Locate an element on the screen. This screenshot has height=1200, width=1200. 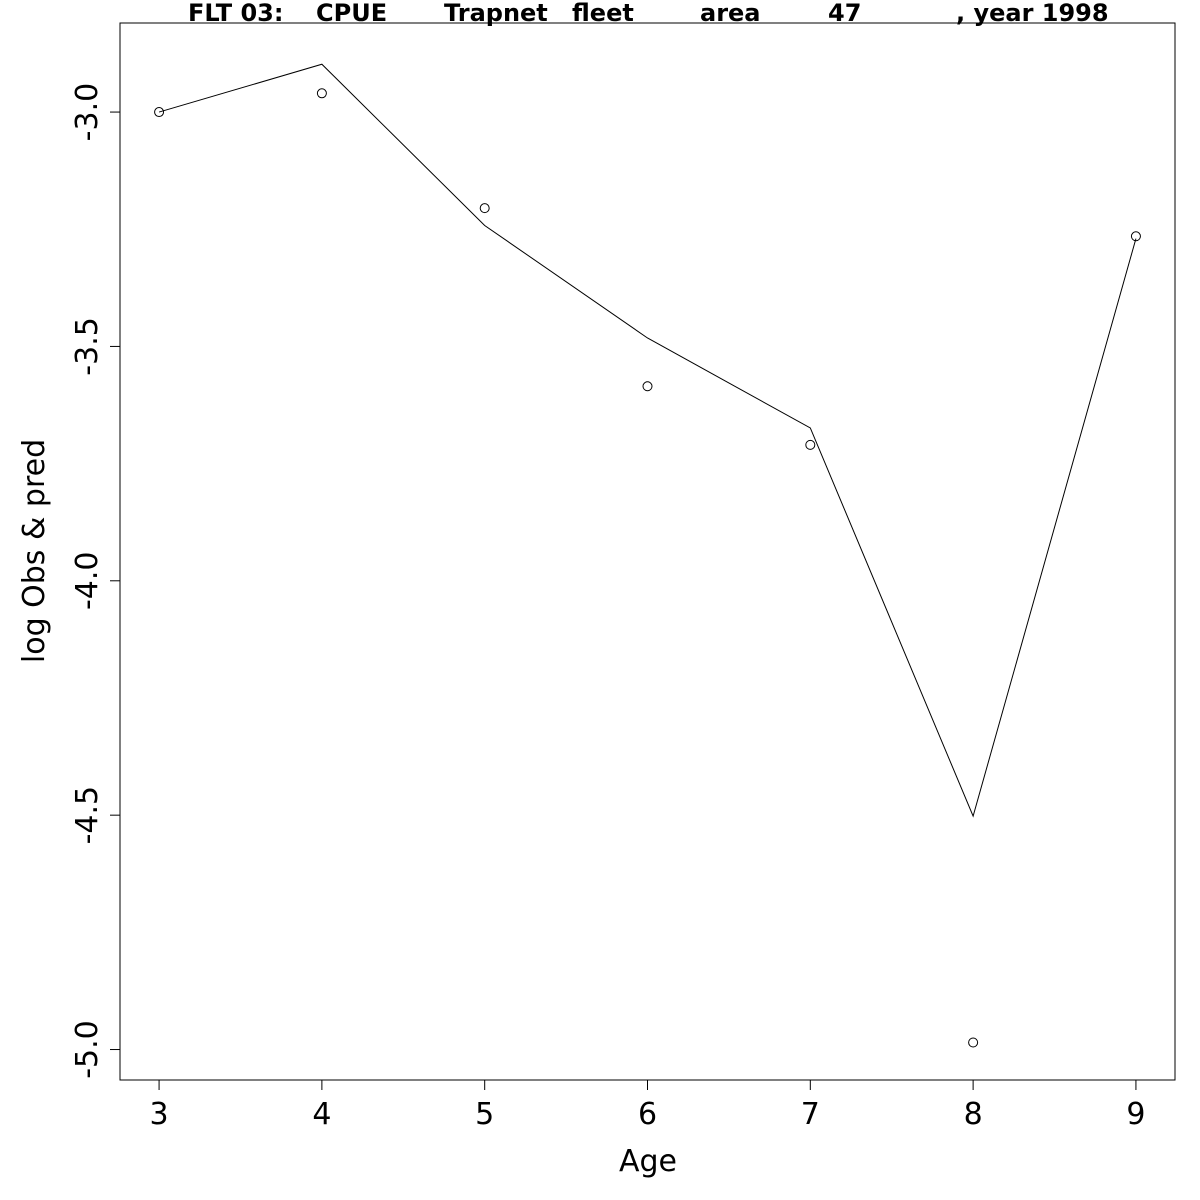
x-tick-label: 5 is located at coordinates (484, 1114).